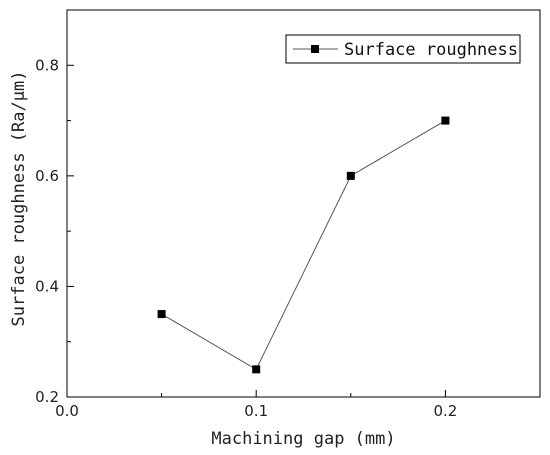  Describe the element at coordinates (303, 439) in the screenshot. I see `x-axis-title: Machining gap (mm)` at that location.